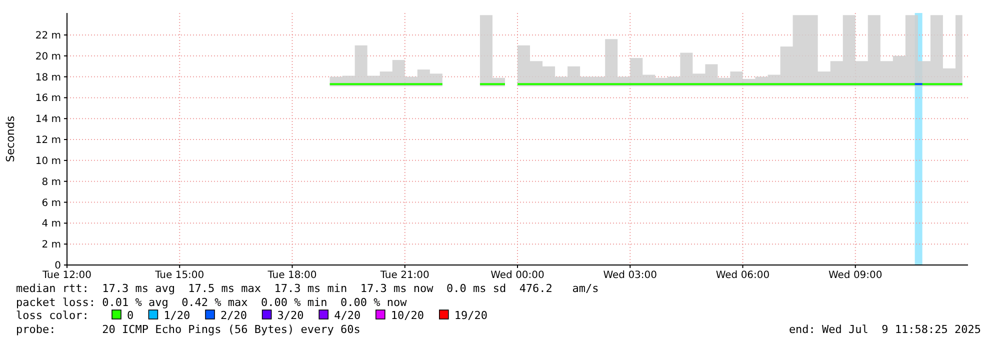  I want to click on y-tick-label: 0, so click(57, 266).